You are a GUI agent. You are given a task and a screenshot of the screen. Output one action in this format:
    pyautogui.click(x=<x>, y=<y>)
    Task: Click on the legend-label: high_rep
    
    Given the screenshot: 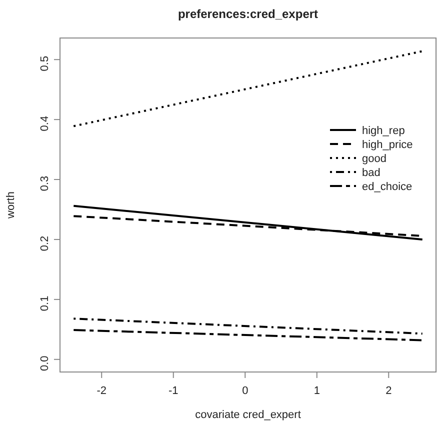 What is the action you would take?
    pyautogui.click(x=383, y=131)
    